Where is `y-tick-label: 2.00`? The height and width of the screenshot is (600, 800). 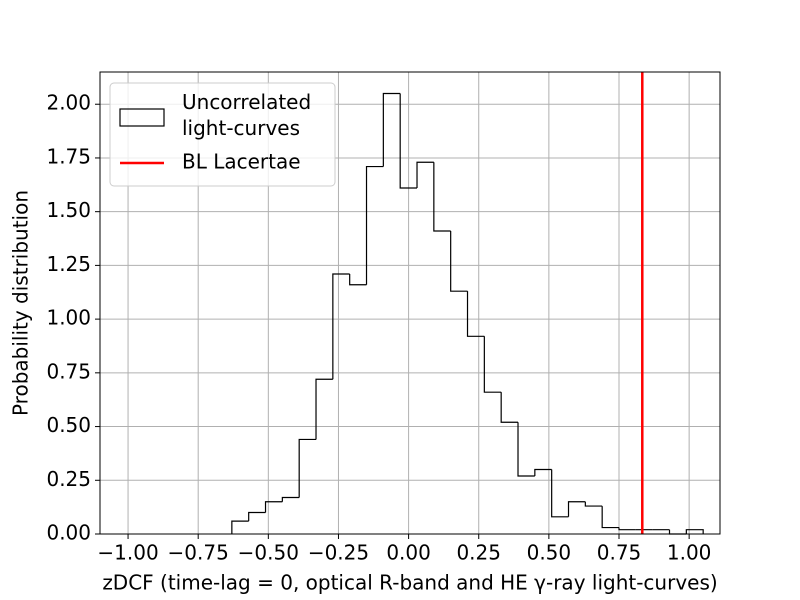 y-tick-label: 2.00 is located at coordinates (68, 103).